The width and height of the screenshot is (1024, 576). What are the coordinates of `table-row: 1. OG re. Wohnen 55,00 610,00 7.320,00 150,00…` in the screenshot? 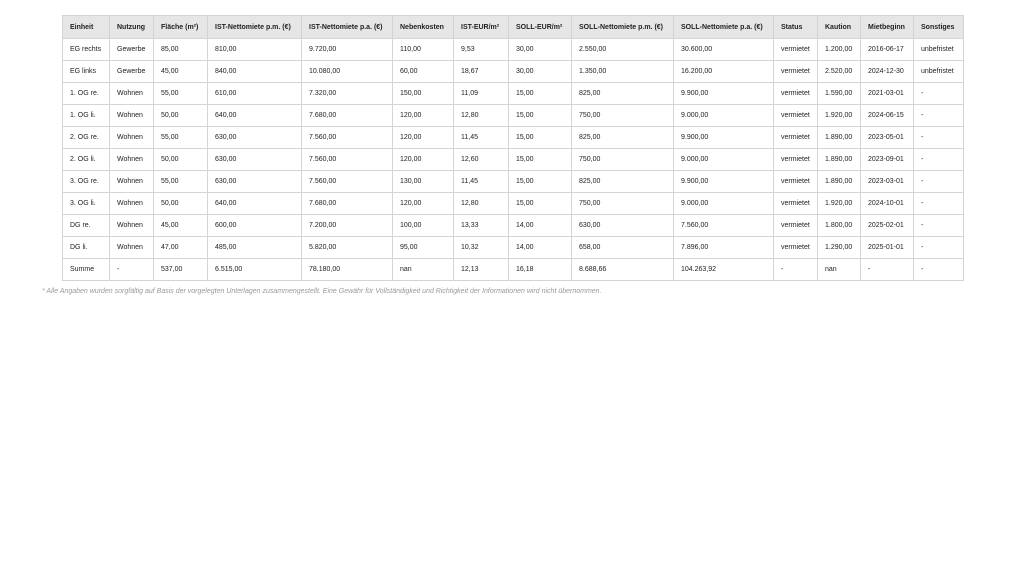 It's located at (513, 93).